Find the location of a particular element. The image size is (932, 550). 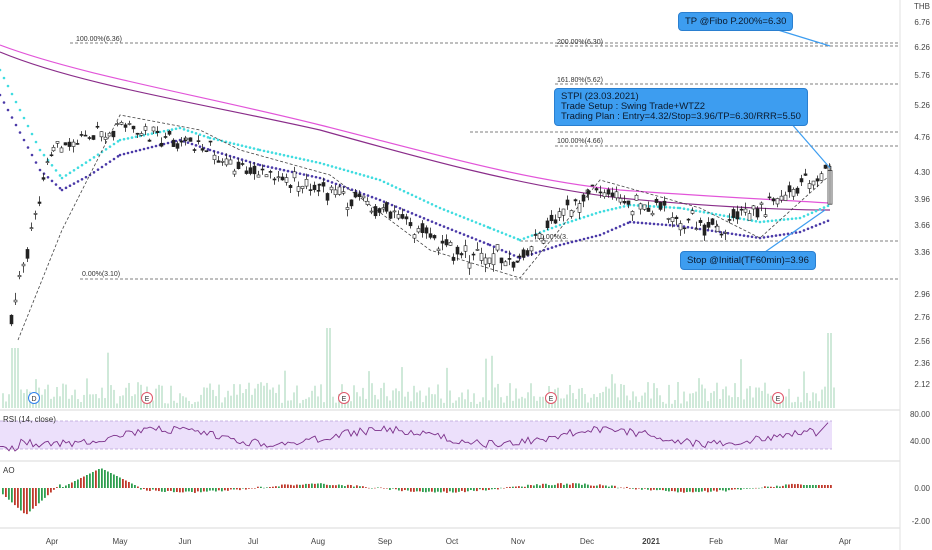

x-axis-tick: Aug is located at coordinates (318, 541).